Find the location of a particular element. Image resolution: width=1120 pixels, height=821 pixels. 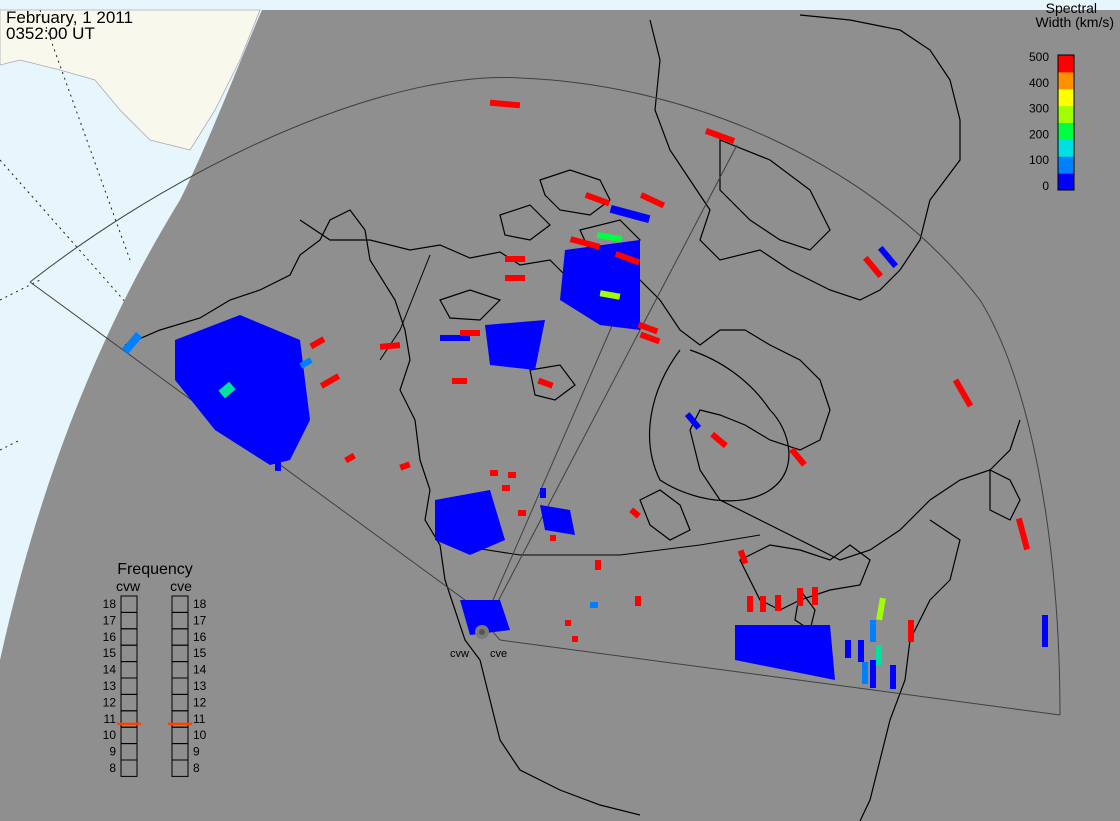

frequency-radar-right: cve is located at coordinates (181, 586).